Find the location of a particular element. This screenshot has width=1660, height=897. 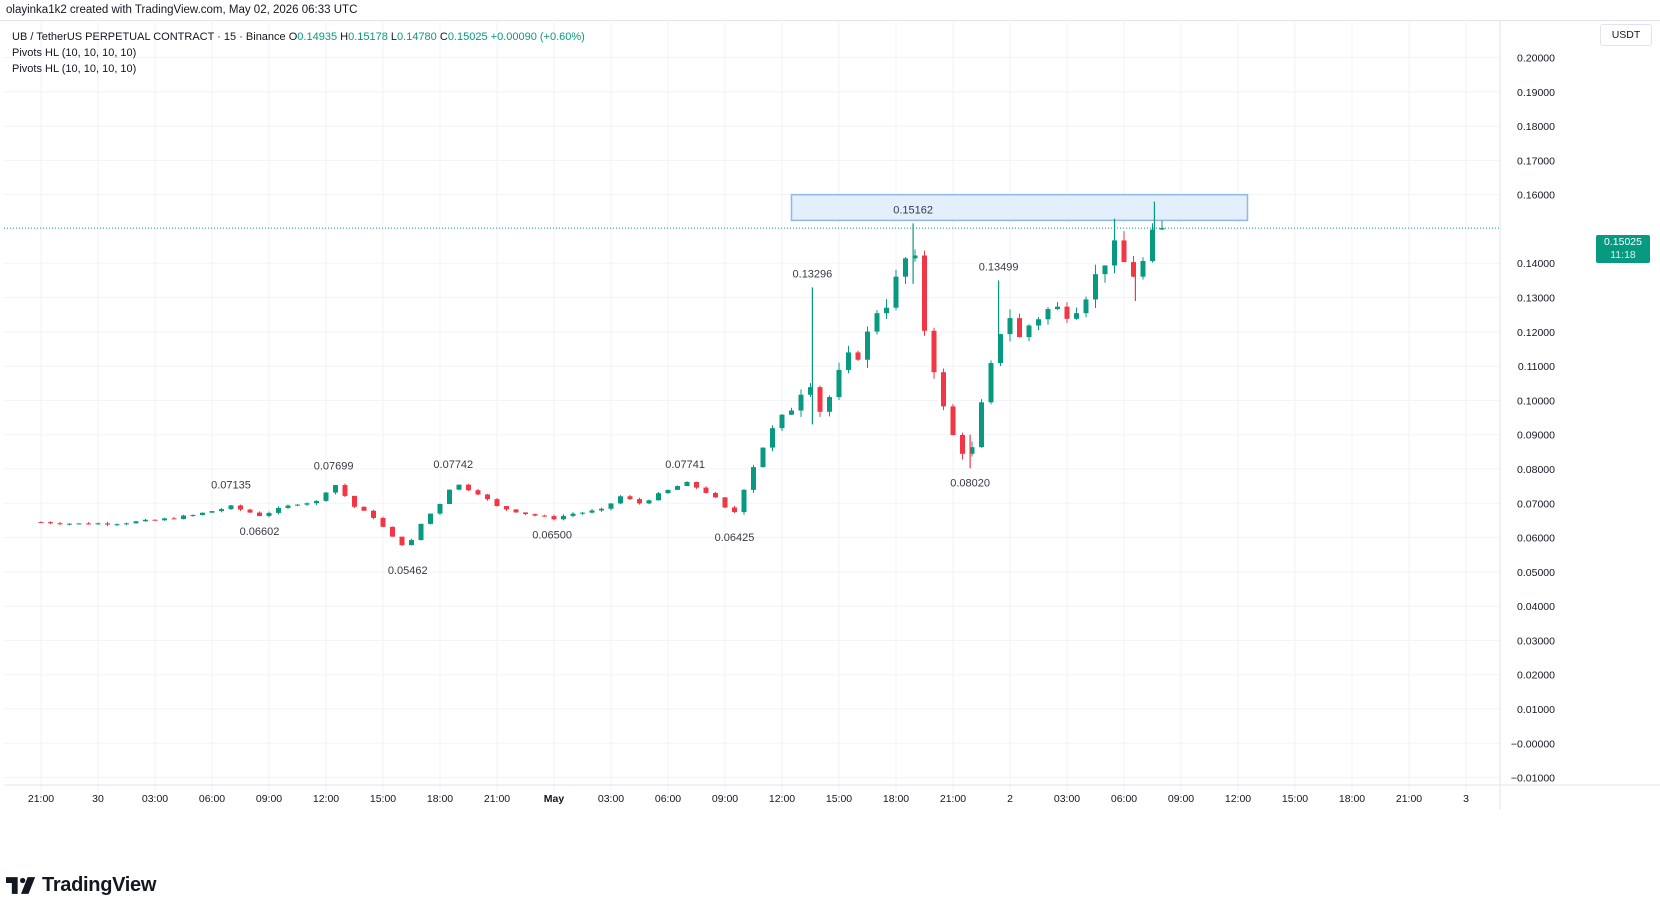

price-tick-label: 0.18000 is located at coordinates (1536, 127).